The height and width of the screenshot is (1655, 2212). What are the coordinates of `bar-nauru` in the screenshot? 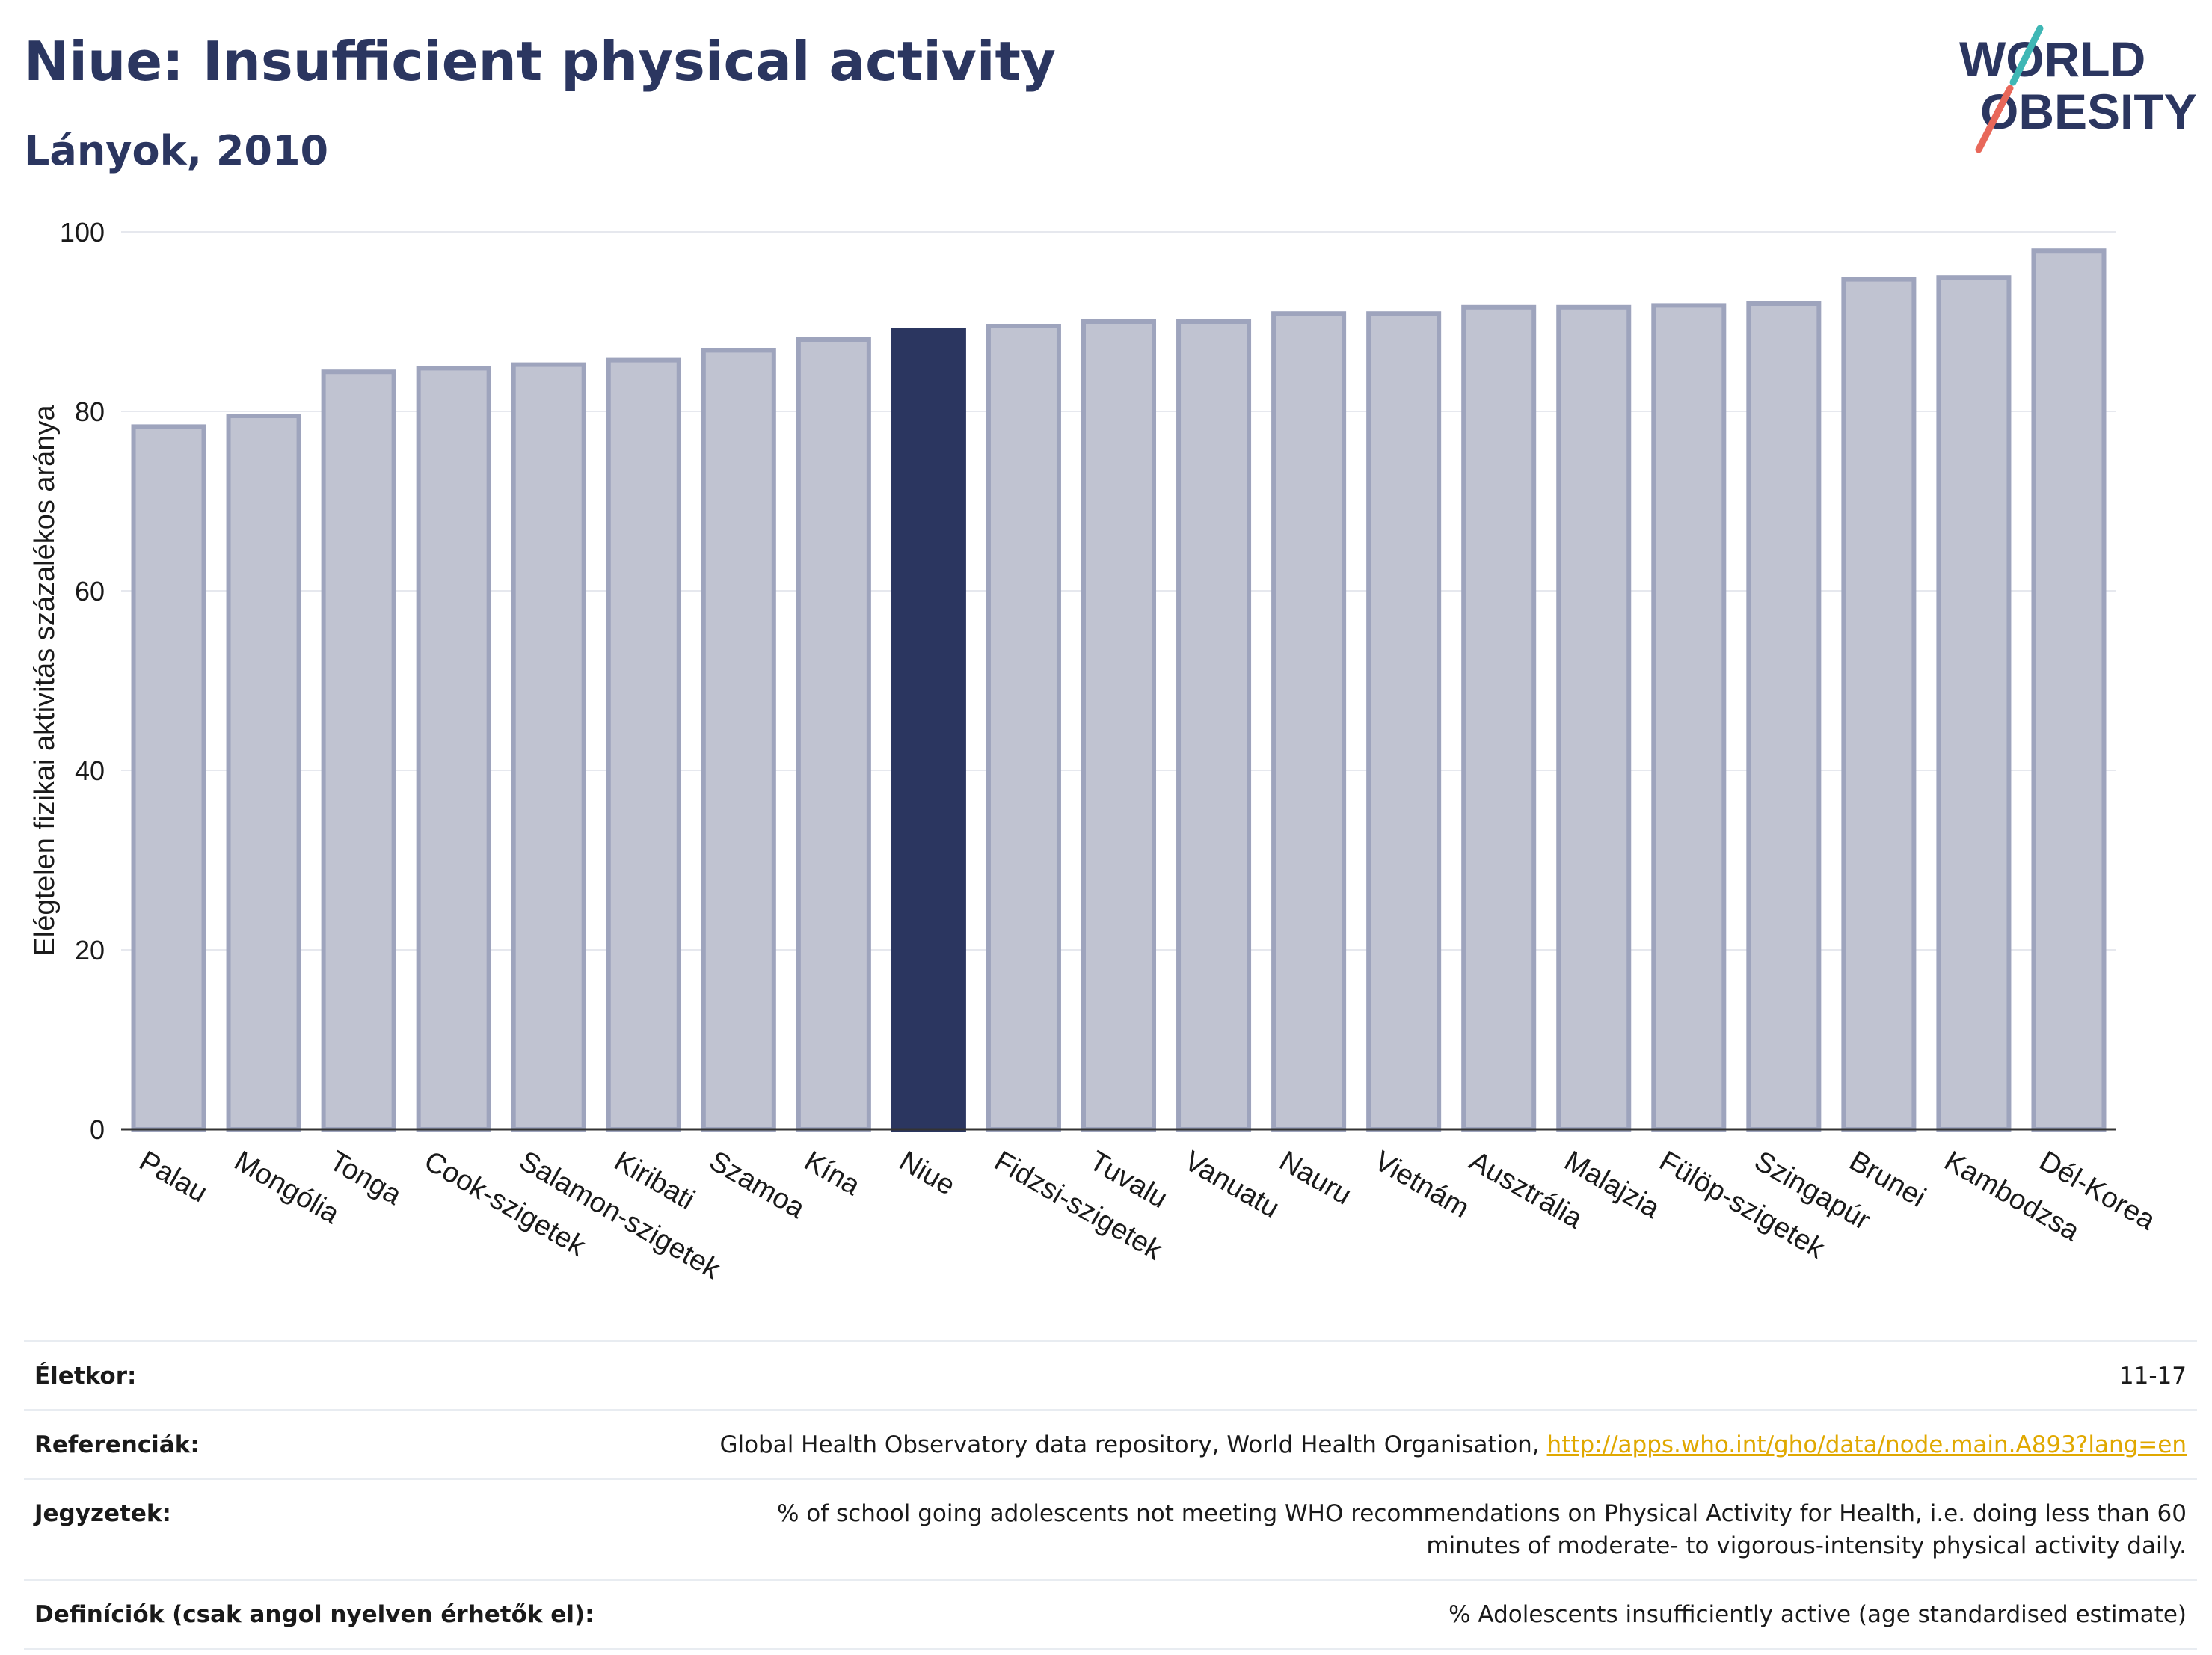 It's located at (1309, 721).